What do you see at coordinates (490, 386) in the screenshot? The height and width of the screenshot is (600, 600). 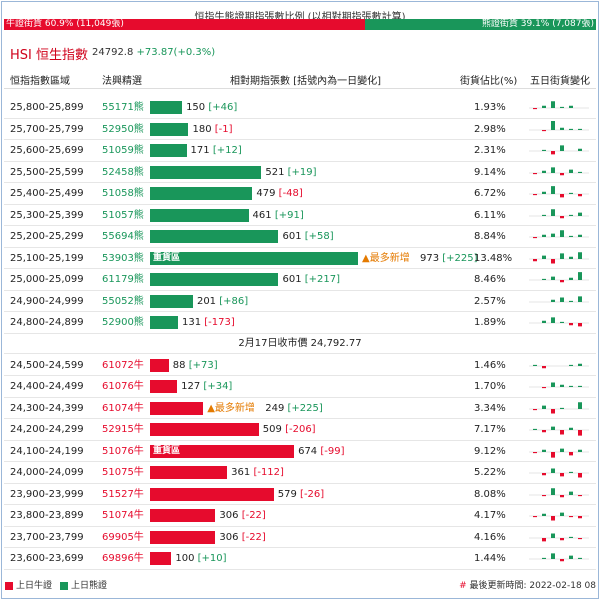 I see `ratio-cell: 1.70%` at bounding box center [490, 386].